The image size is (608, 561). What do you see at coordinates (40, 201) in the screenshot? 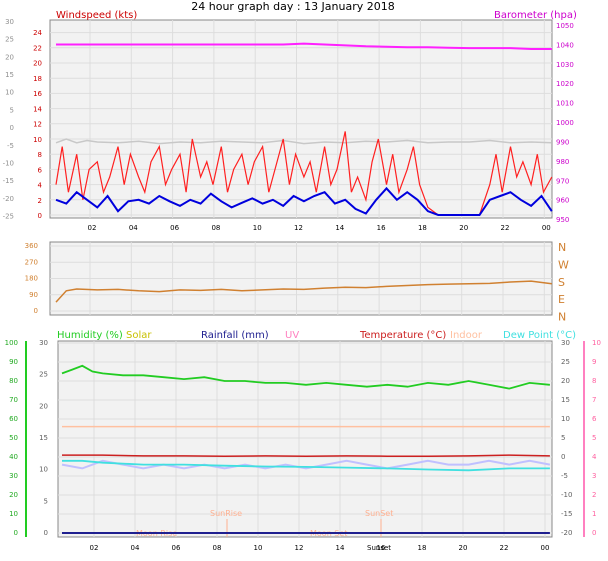
I see `wind-tick-label: 2` at bounding box center [40, 201].